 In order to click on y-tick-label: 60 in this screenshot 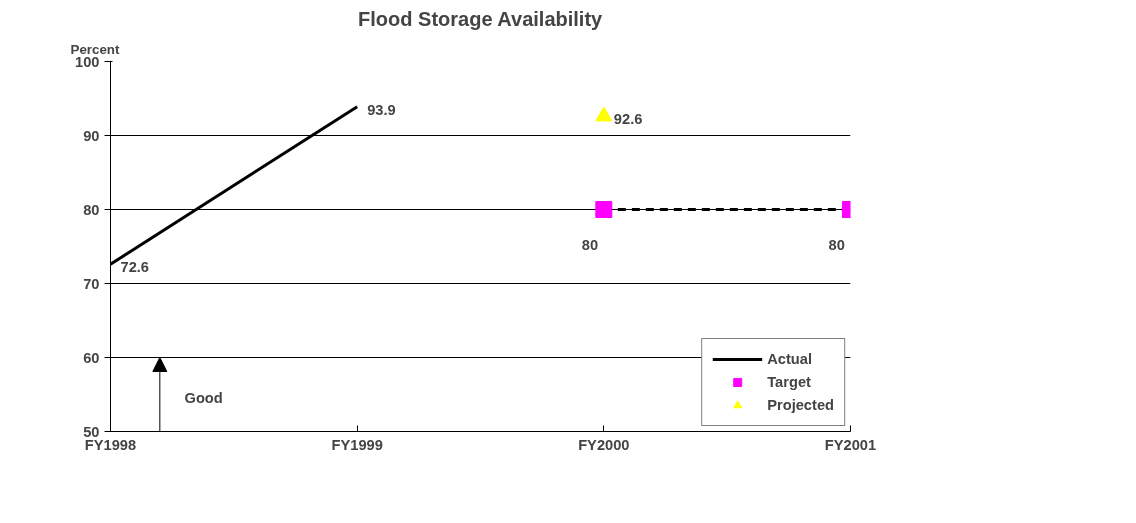, I will do `click(91, 357)`.